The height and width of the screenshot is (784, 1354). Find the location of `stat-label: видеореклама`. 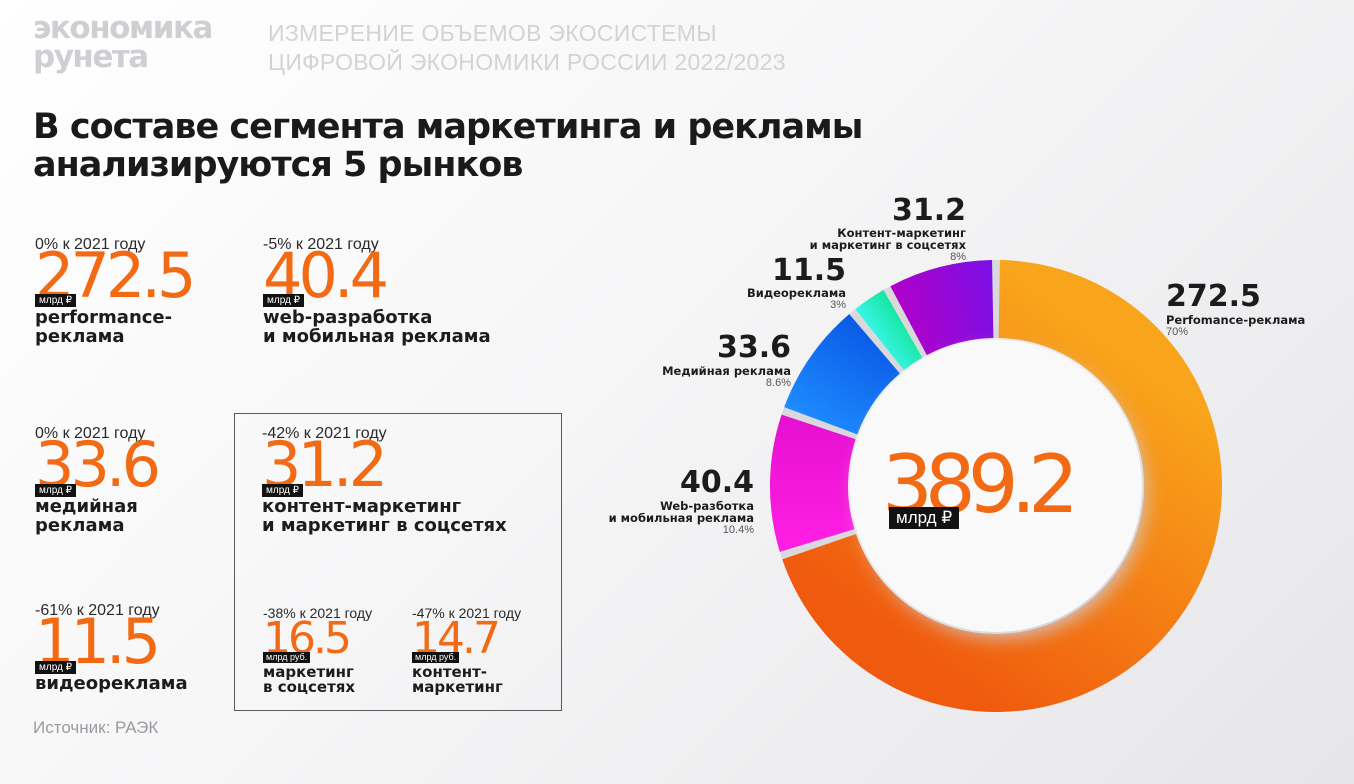

stat-label: видеореклама is located at coordinates (111, 683).